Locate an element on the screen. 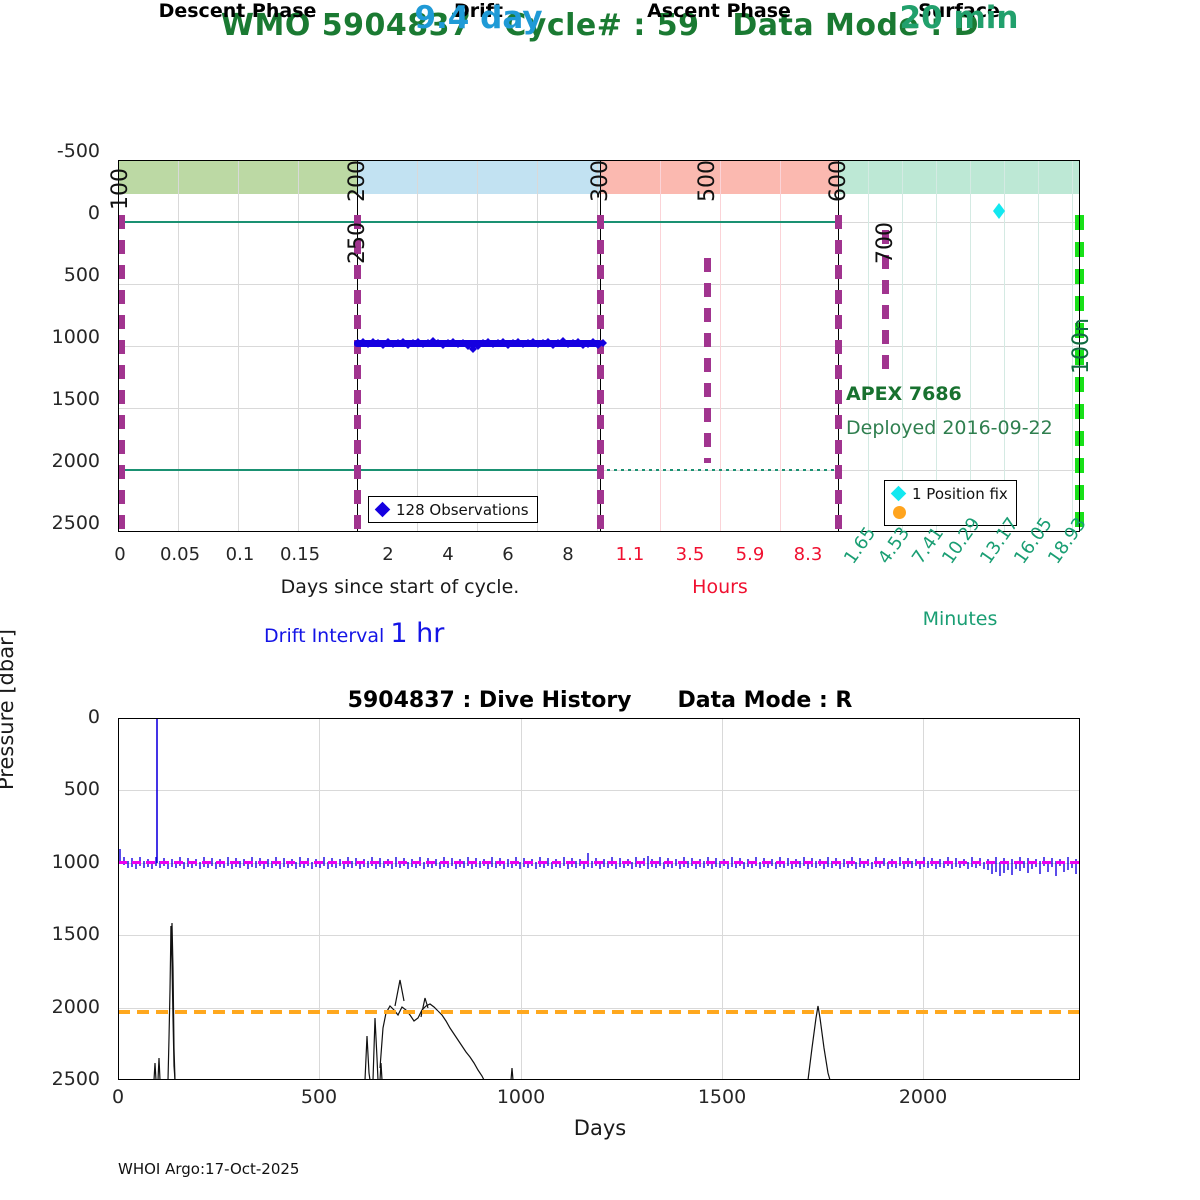 Image resolution: width=1200 pixels, height=1200 pixels. config-label-600: 600 is located at coordinates (838, 181).